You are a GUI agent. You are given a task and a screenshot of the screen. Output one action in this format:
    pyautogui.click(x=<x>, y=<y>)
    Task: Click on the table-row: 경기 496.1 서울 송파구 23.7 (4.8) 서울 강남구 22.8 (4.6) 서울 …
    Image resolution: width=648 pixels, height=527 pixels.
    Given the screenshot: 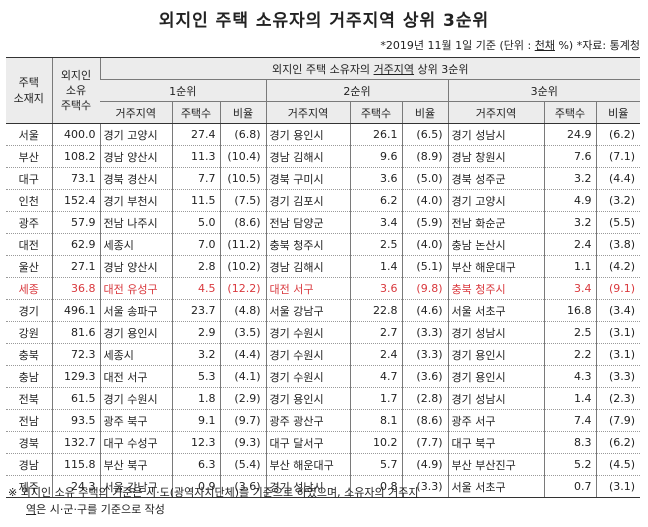 What is the action you would take?
    pyautogui.click(x=323, y=310)
    